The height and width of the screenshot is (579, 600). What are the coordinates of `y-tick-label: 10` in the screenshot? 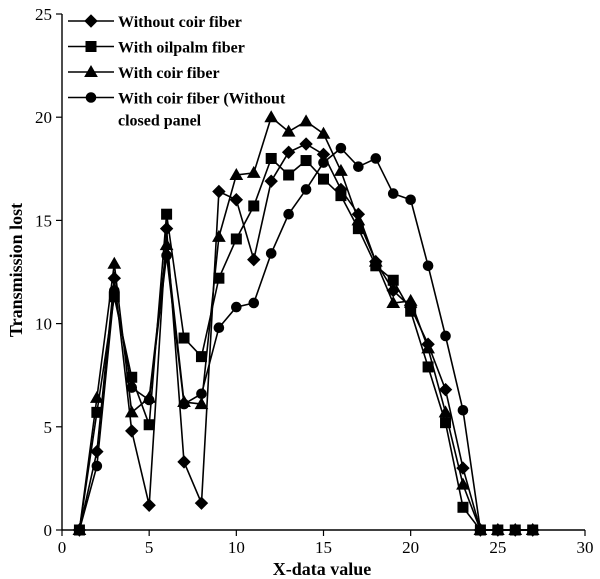 It's located at (43, 324).